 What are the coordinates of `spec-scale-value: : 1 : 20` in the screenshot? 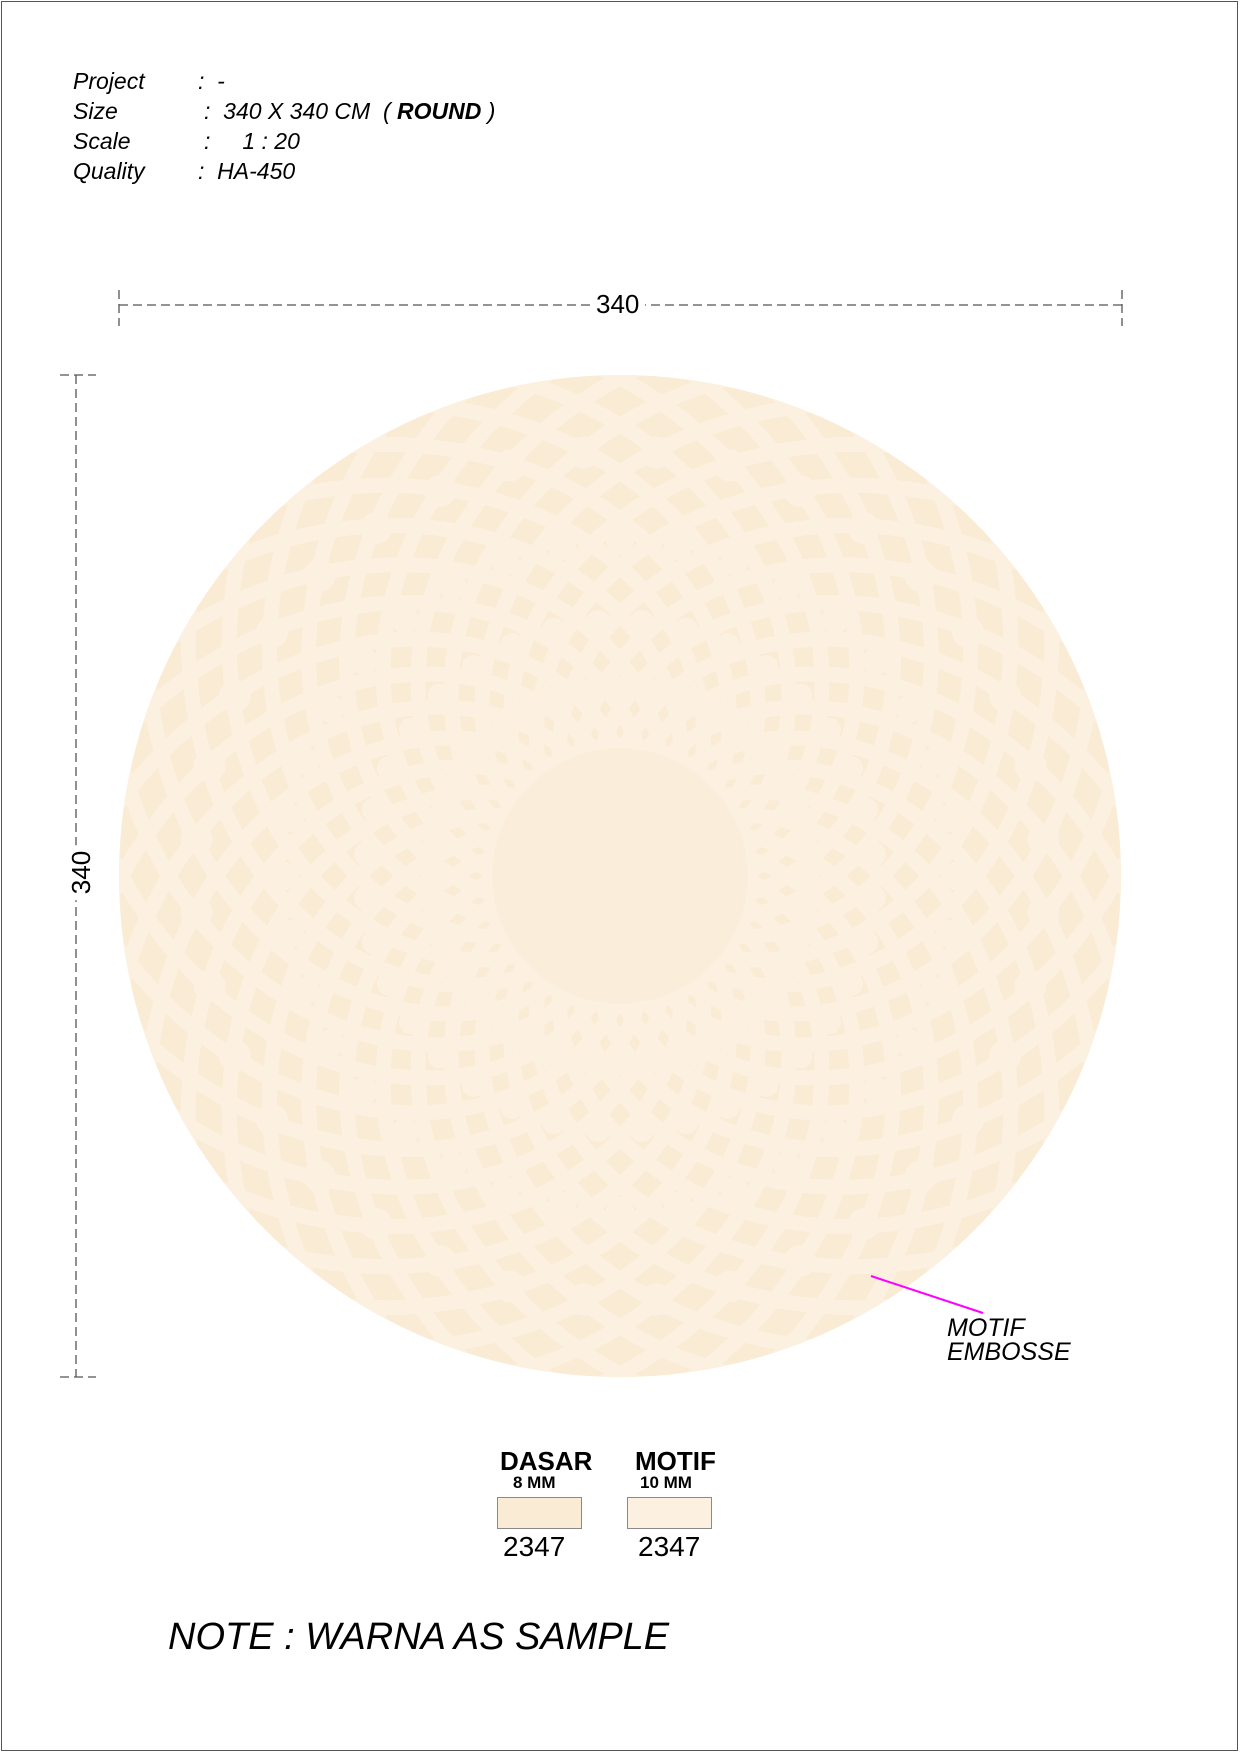 It's located at (252, 141).